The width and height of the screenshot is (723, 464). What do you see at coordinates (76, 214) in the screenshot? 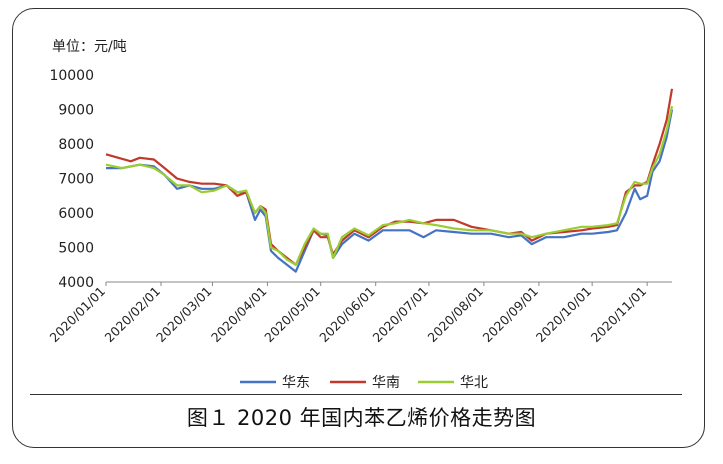
I see `y-tick-label: 6000` at bounding box center [76, 214].